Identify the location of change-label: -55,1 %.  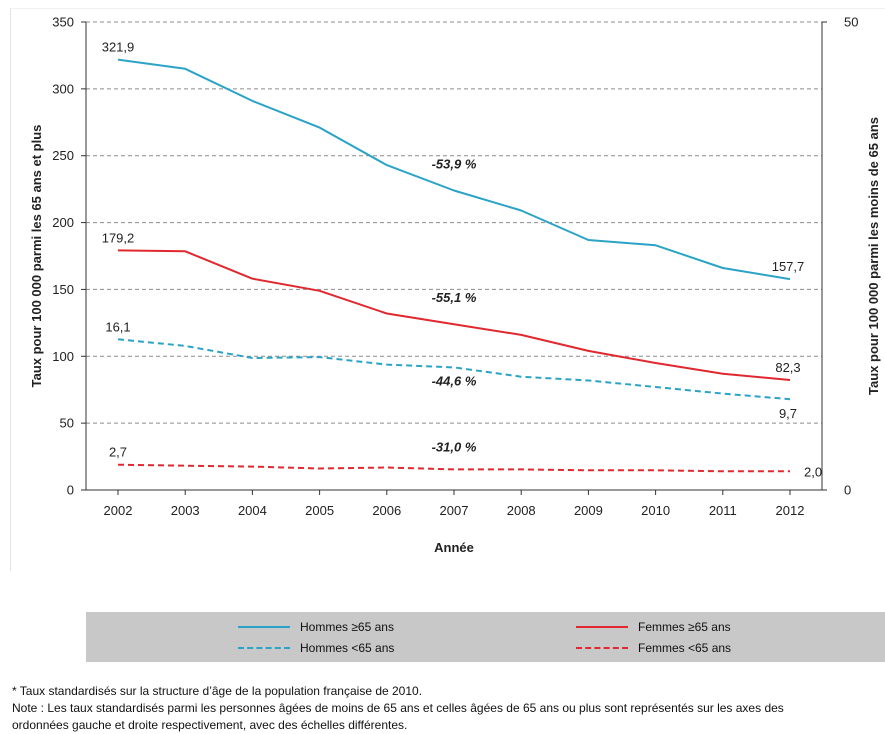
(454, 297).